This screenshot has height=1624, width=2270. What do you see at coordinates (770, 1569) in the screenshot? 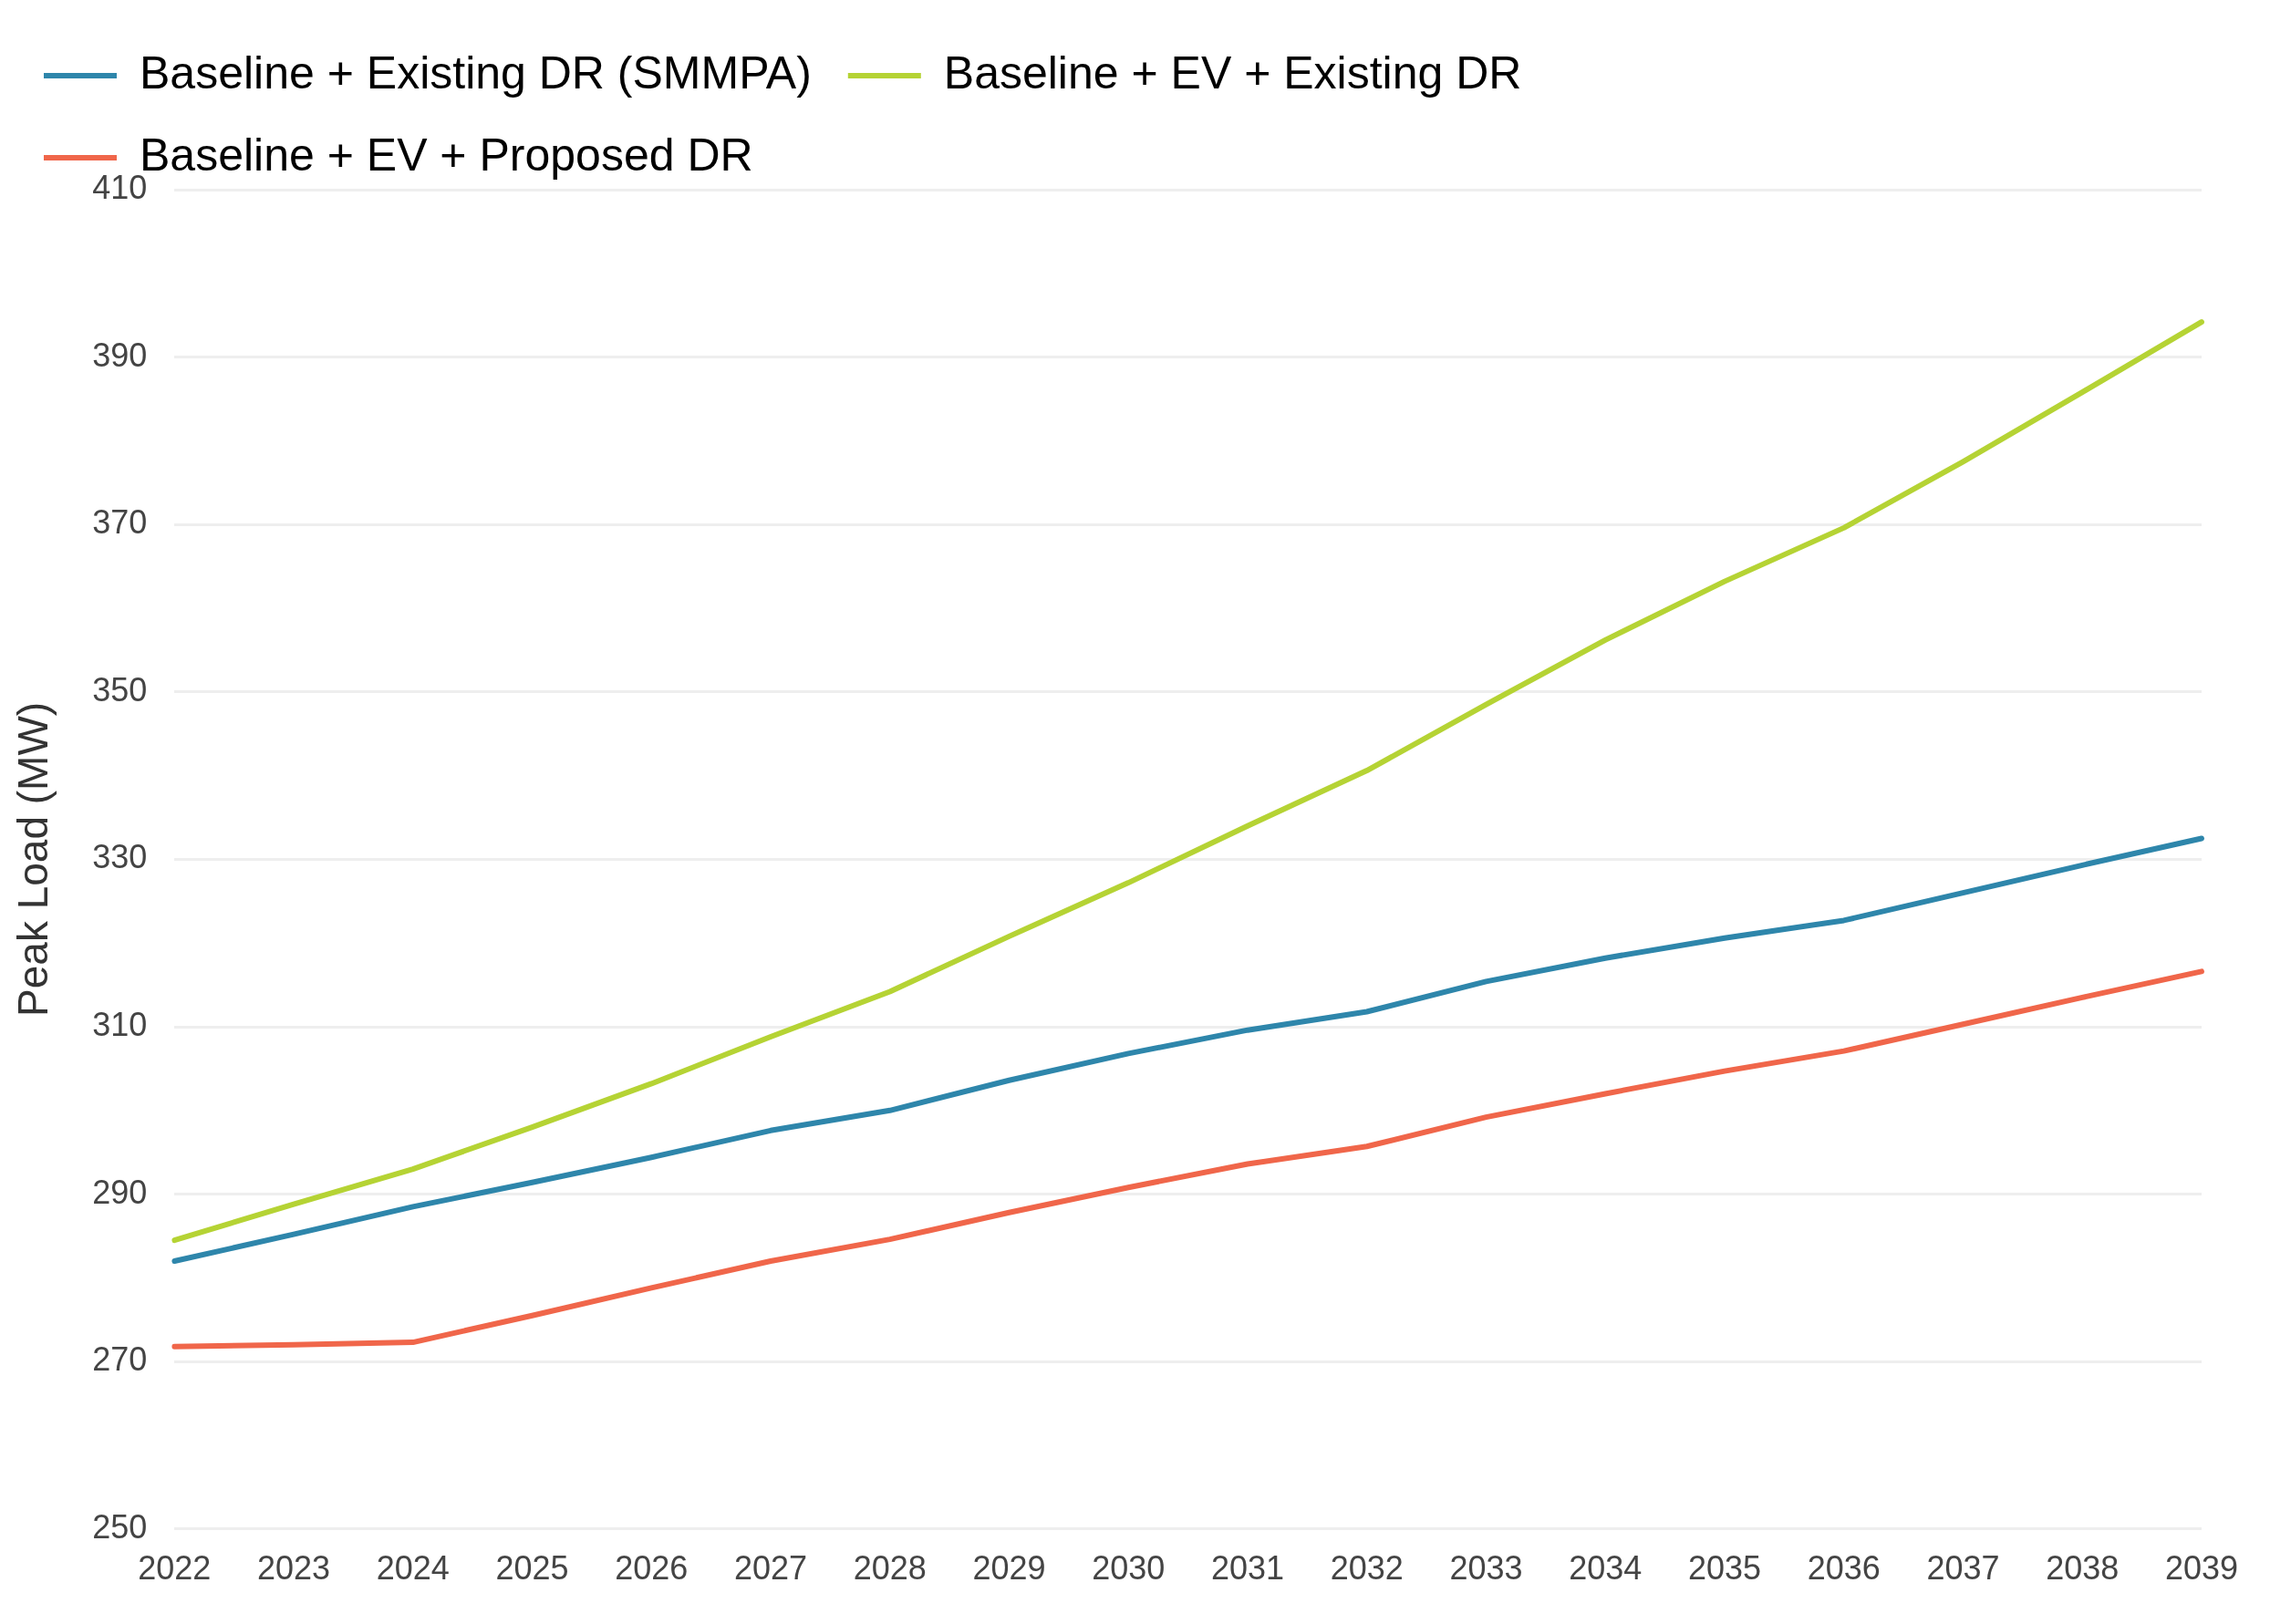
I see `x-tick-label: 2027` at bounding box center [770, 1569].